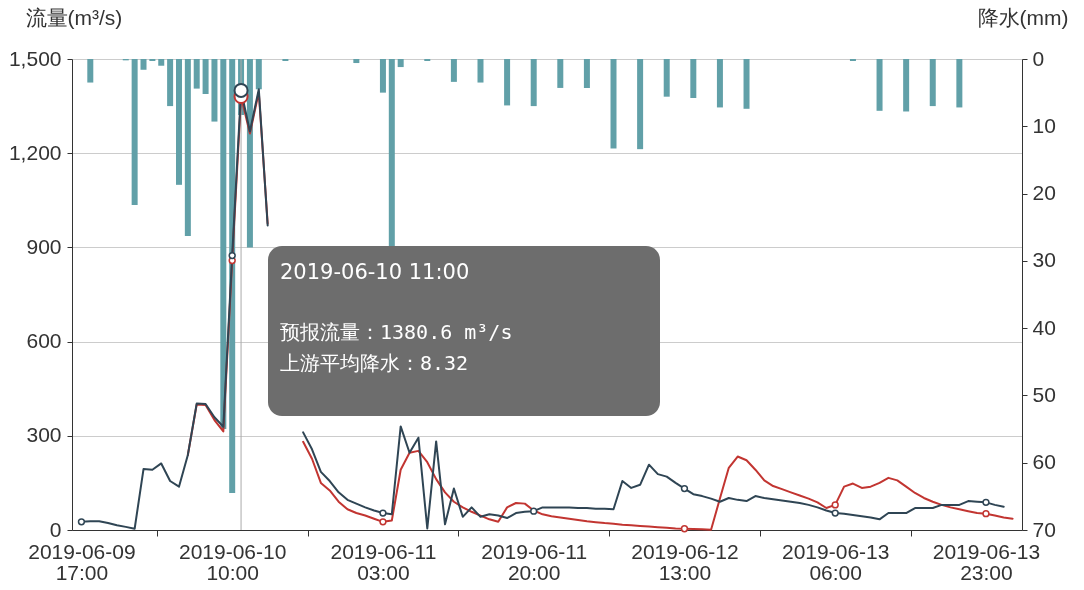 The height and width of the screenshot is (590, 1084). Describe the element at coordinates (1023, 17) in the screenshot. I see `y2-axis-title: 降水(mm)` at that location.